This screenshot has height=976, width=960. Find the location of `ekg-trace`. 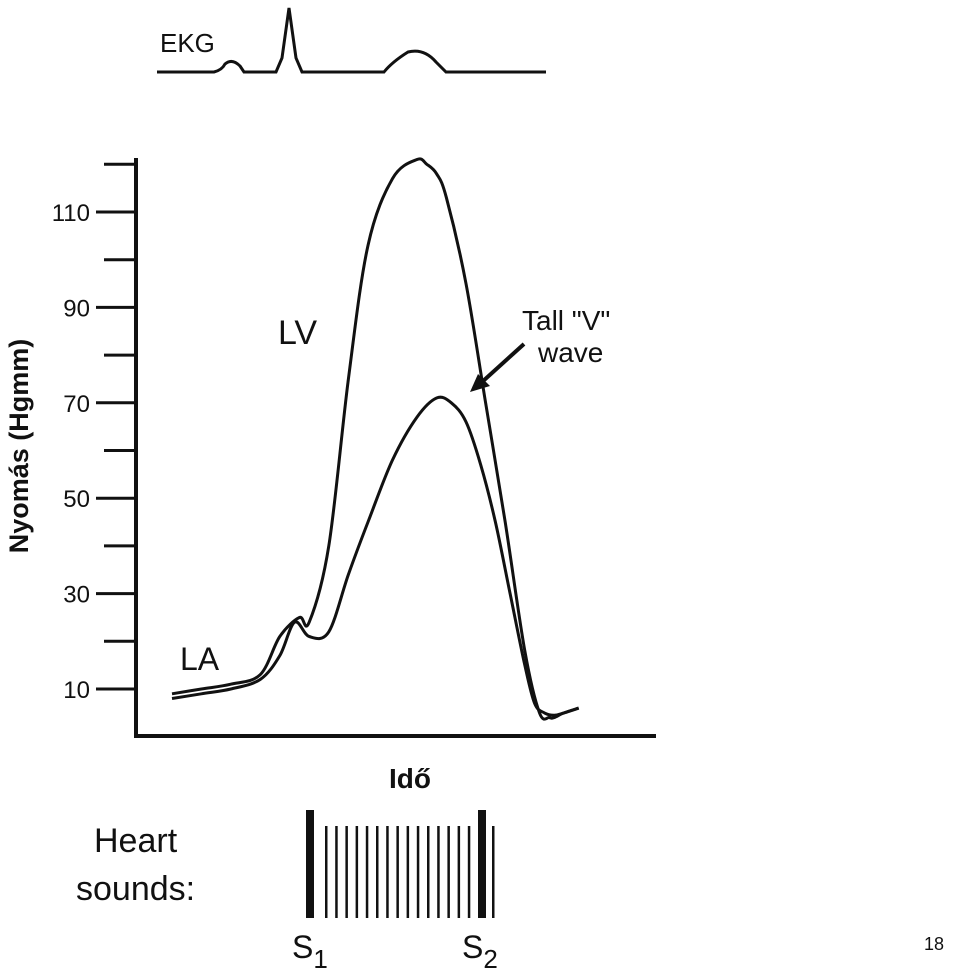

ekg-trace is located at coordinates (351, 40).